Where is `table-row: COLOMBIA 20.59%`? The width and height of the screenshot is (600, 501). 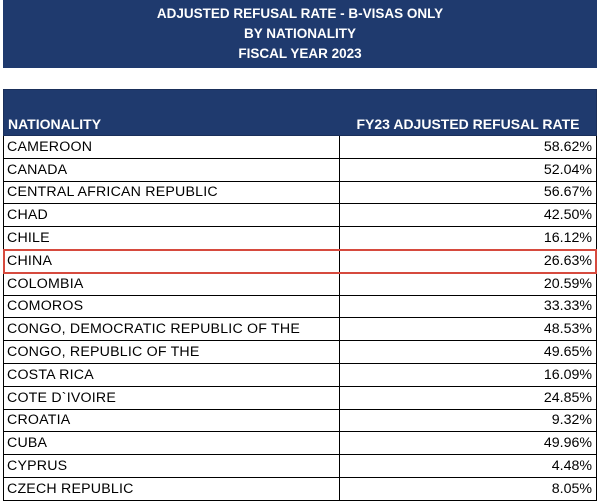
table-row: COLOMBIA 20.59% is located at coordinates (300, 284).